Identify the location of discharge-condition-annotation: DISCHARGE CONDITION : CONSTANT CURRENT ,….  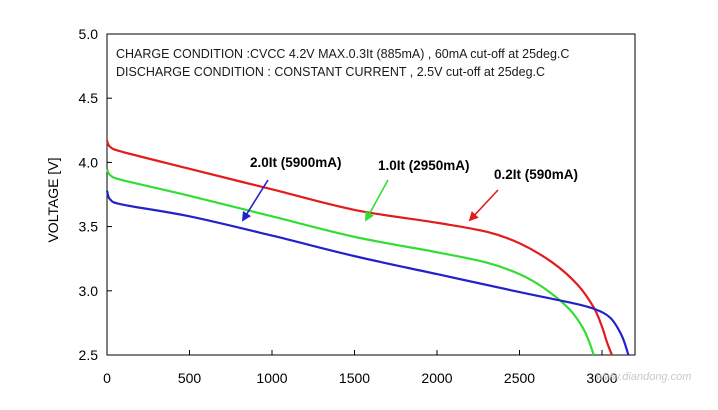
(330, 72).